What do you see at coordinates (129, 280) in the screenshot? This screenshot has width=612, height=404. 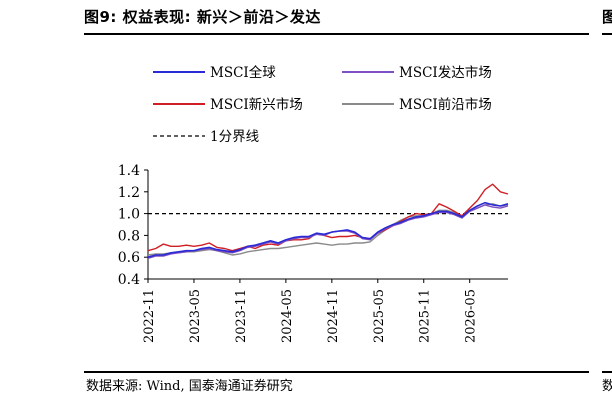 I see `y-tick-label: 0.4` at bounding box center [129, 280].